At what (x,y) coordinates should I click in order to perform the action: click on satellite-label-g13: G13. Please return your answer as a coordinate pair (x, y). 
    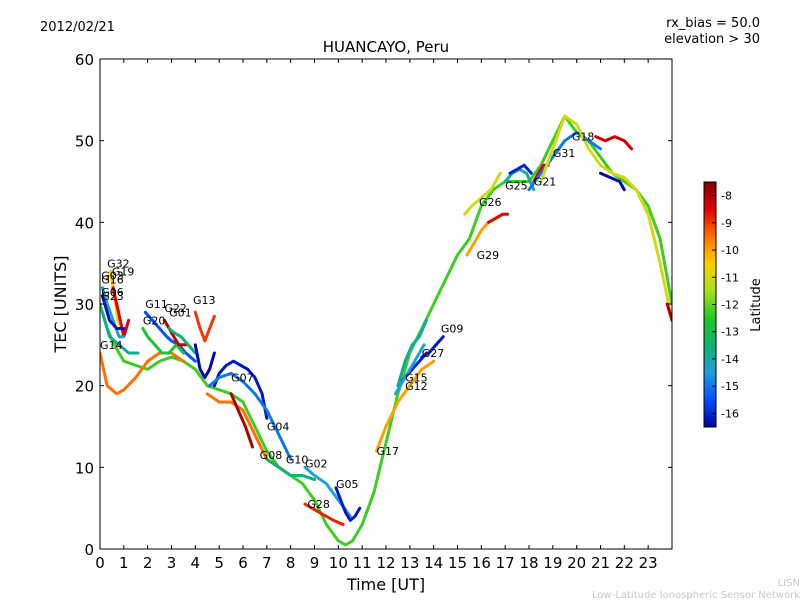
    Looking at the image, I should click on (204, 300).